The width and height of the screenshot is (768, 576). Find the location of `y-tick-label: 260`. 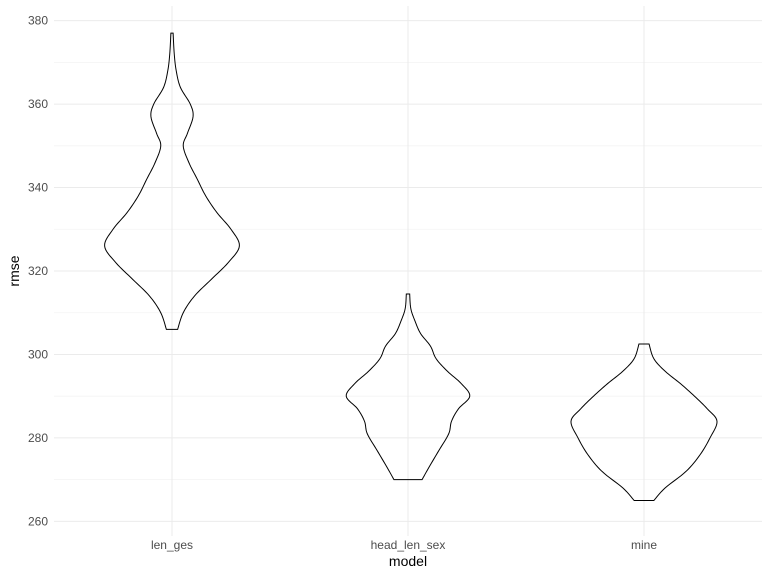

y-tick-label: 260 is located at coordinates (38, 521).